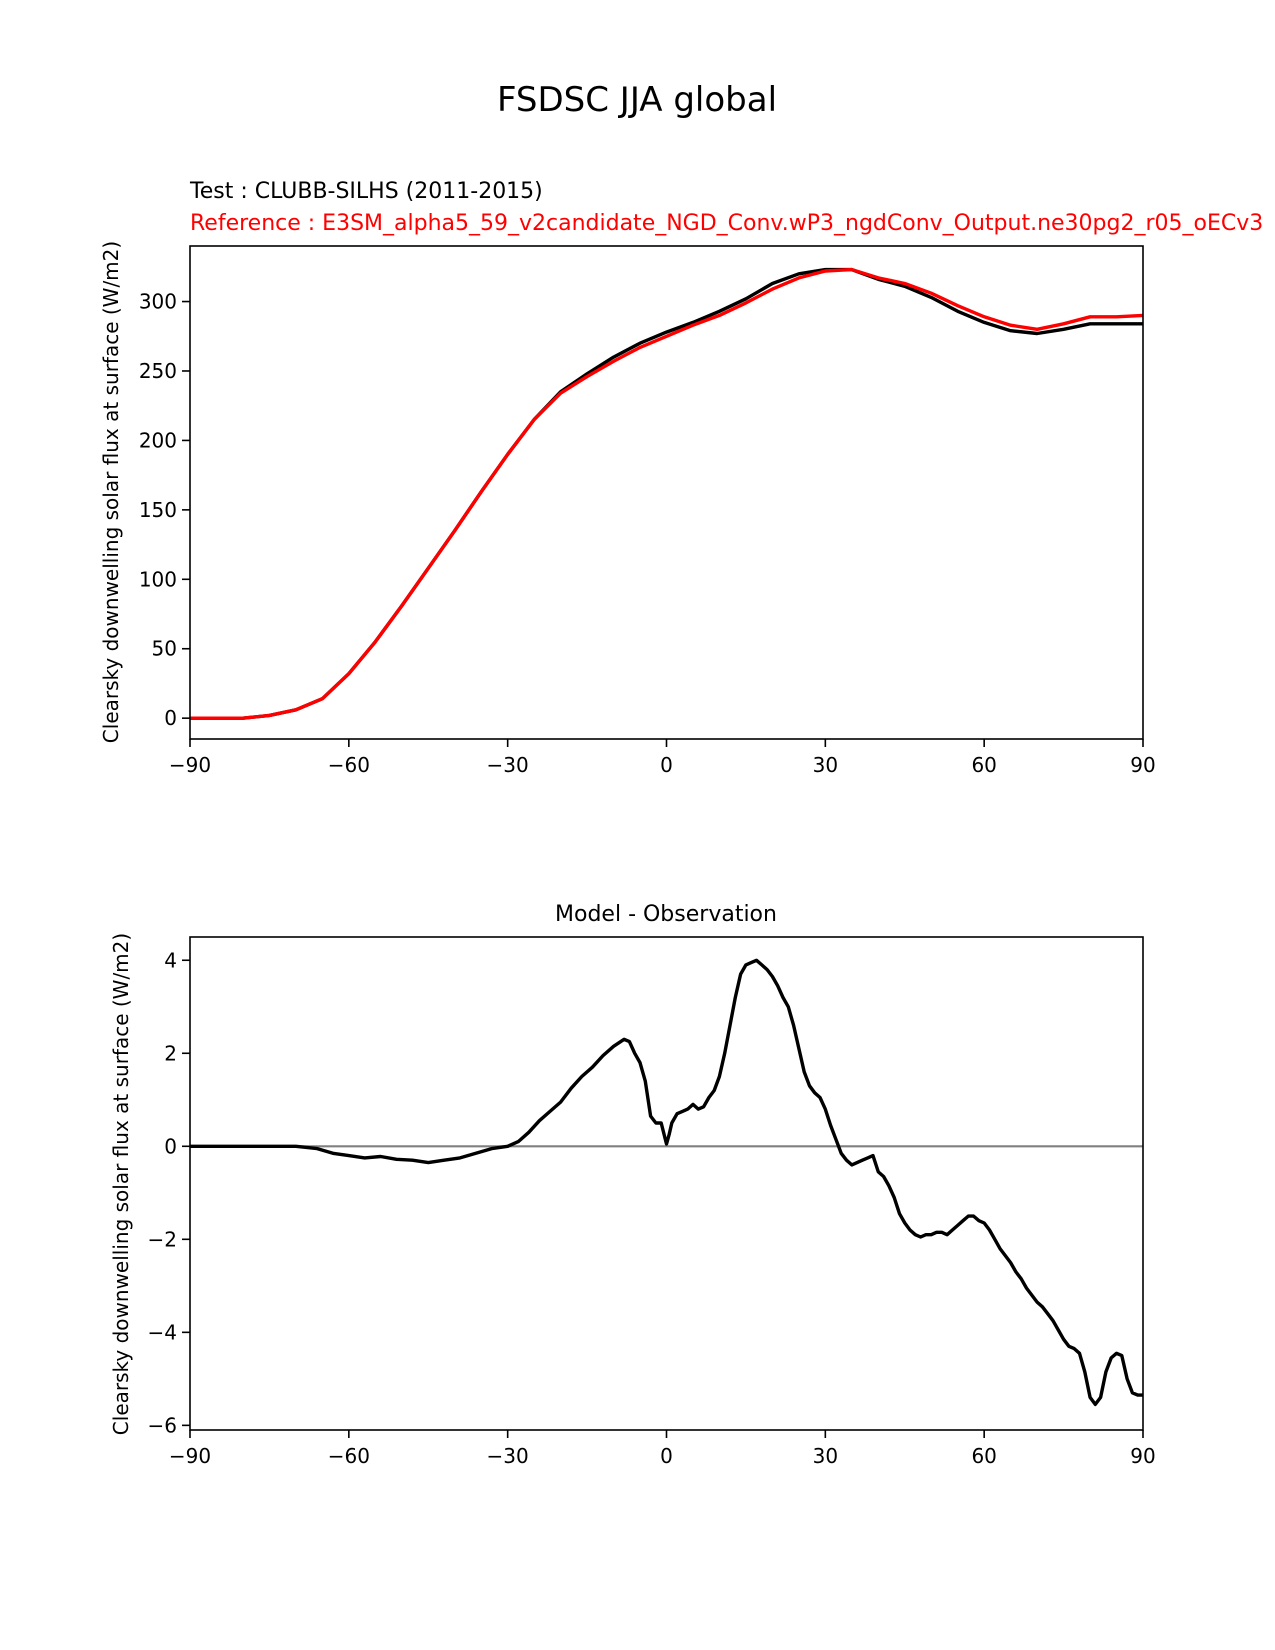  I want to click on bottom-x-tick-label: −90, so click(190, 1456).